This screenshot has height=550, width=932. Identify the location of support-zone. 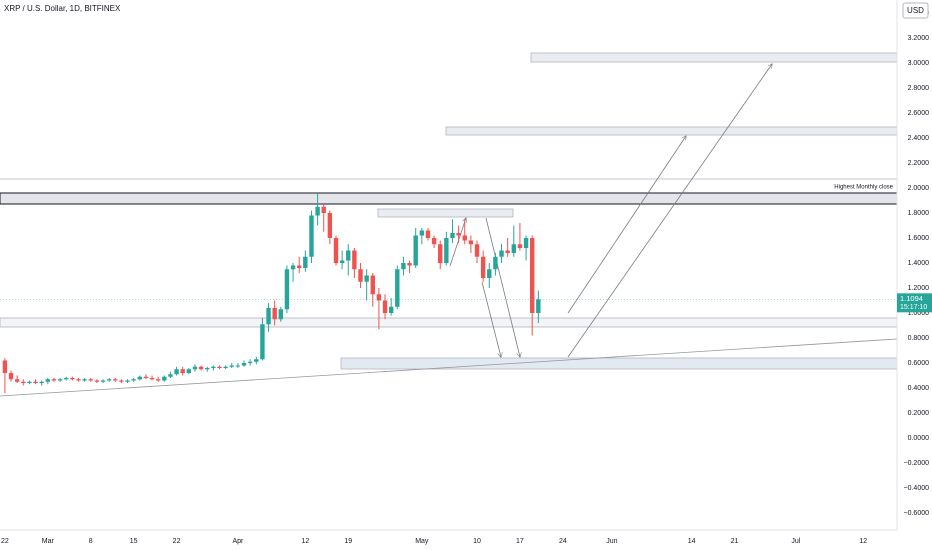
(449, 322).